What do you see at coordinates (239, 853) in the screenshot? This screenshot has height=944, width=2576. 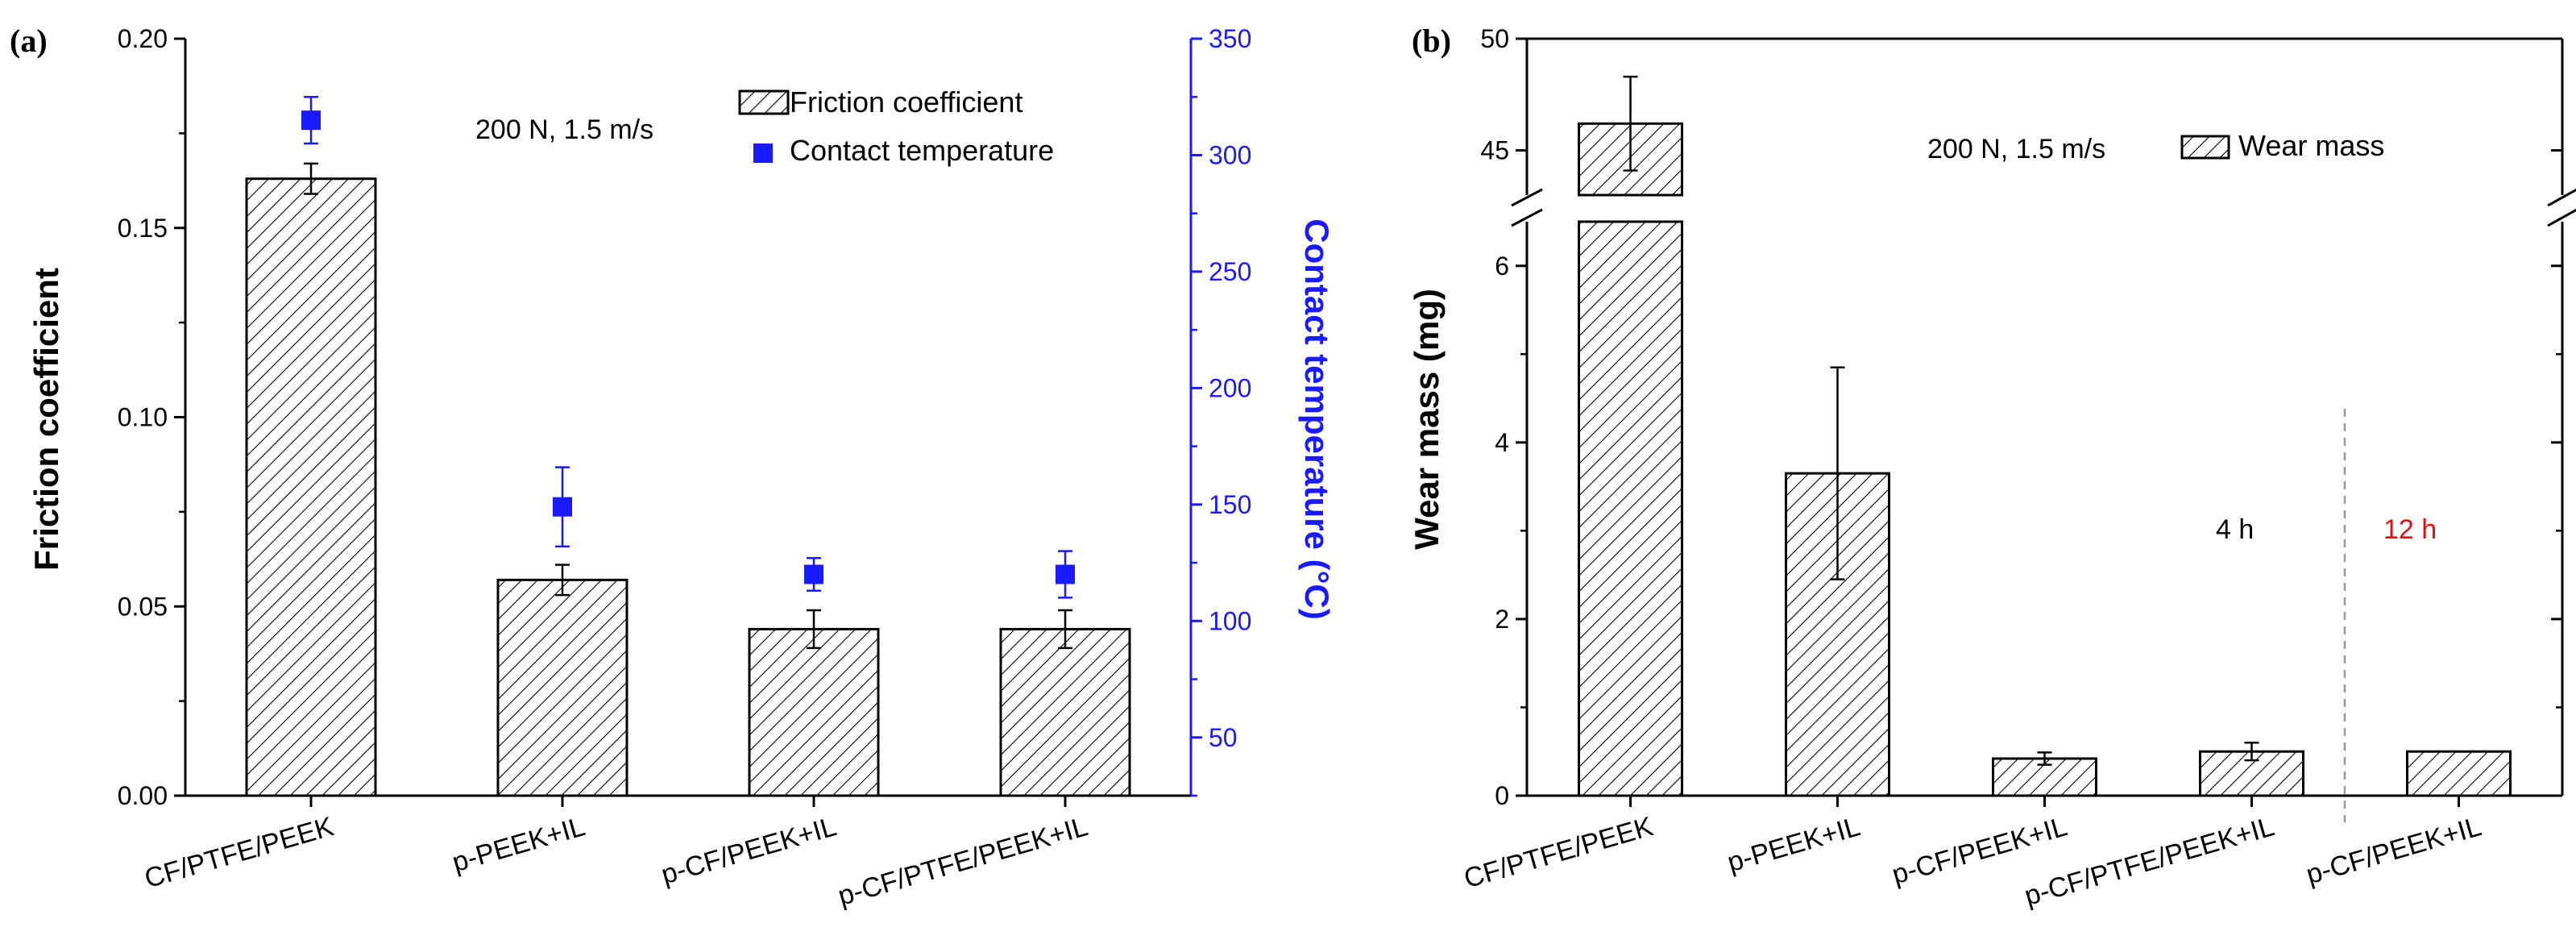 I see `a-category-label: CF/PTFE/PEEK` at bounding box center [239, 853].